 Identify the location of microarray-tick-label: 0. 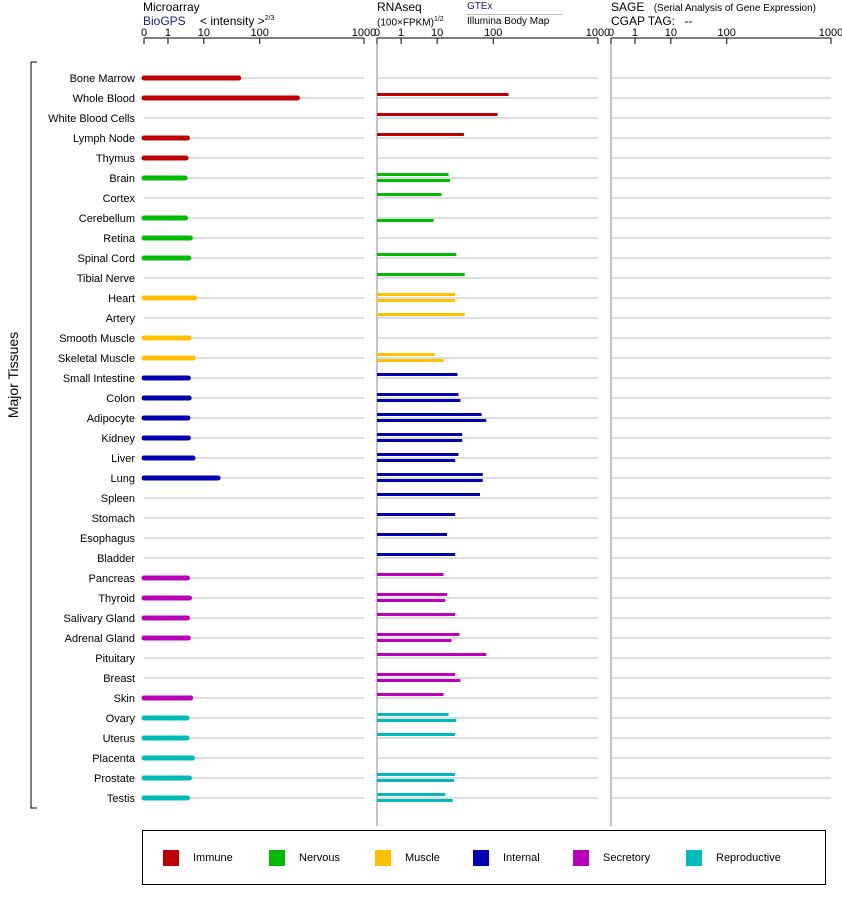
(144, 33).